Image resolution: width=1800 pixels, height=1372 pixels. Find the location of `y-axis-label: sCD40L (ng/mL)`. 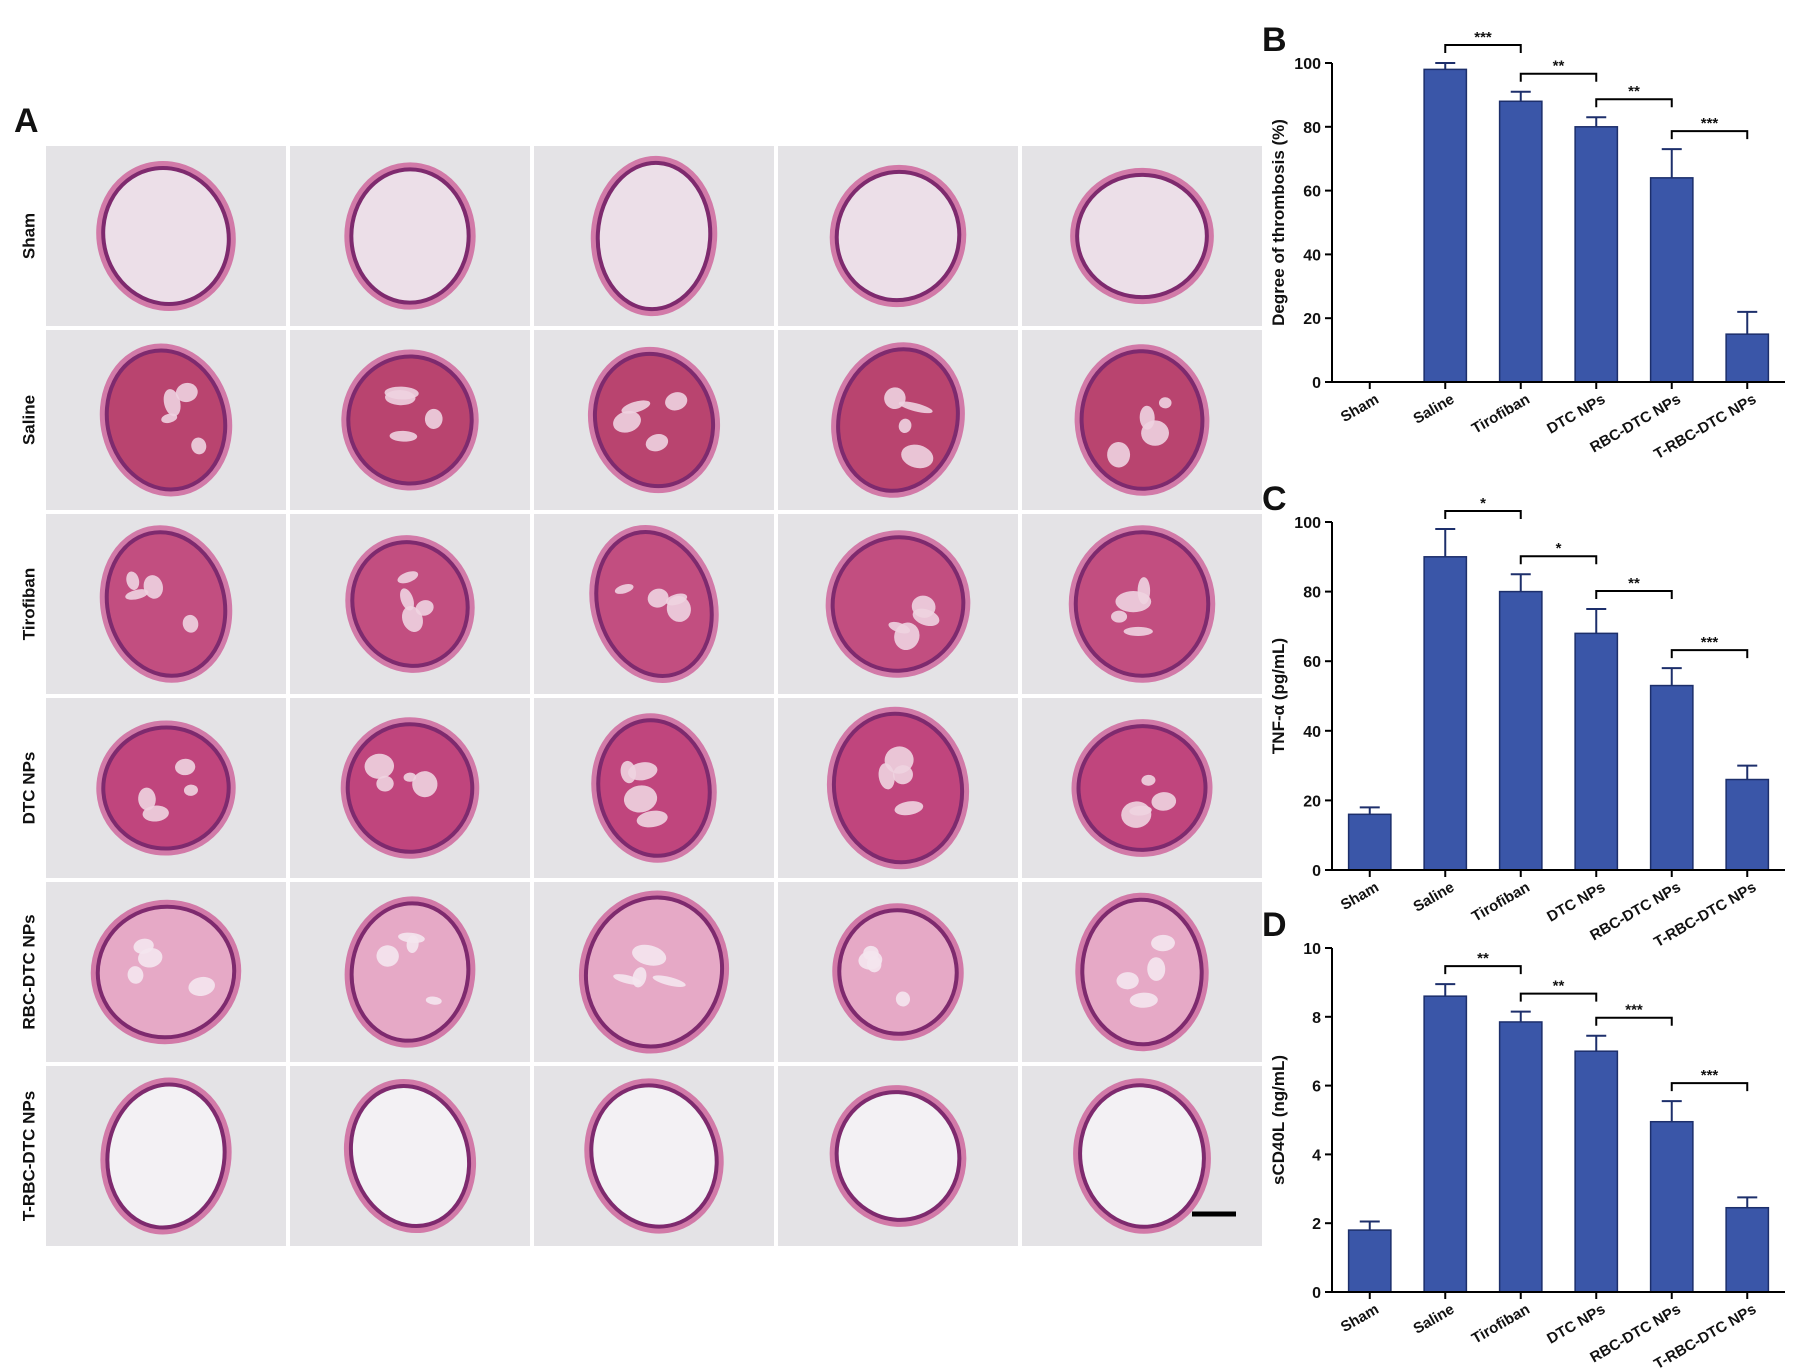

y-axis-label: sCD40L (ng/mL) is located at coordinates (1278, 1120).